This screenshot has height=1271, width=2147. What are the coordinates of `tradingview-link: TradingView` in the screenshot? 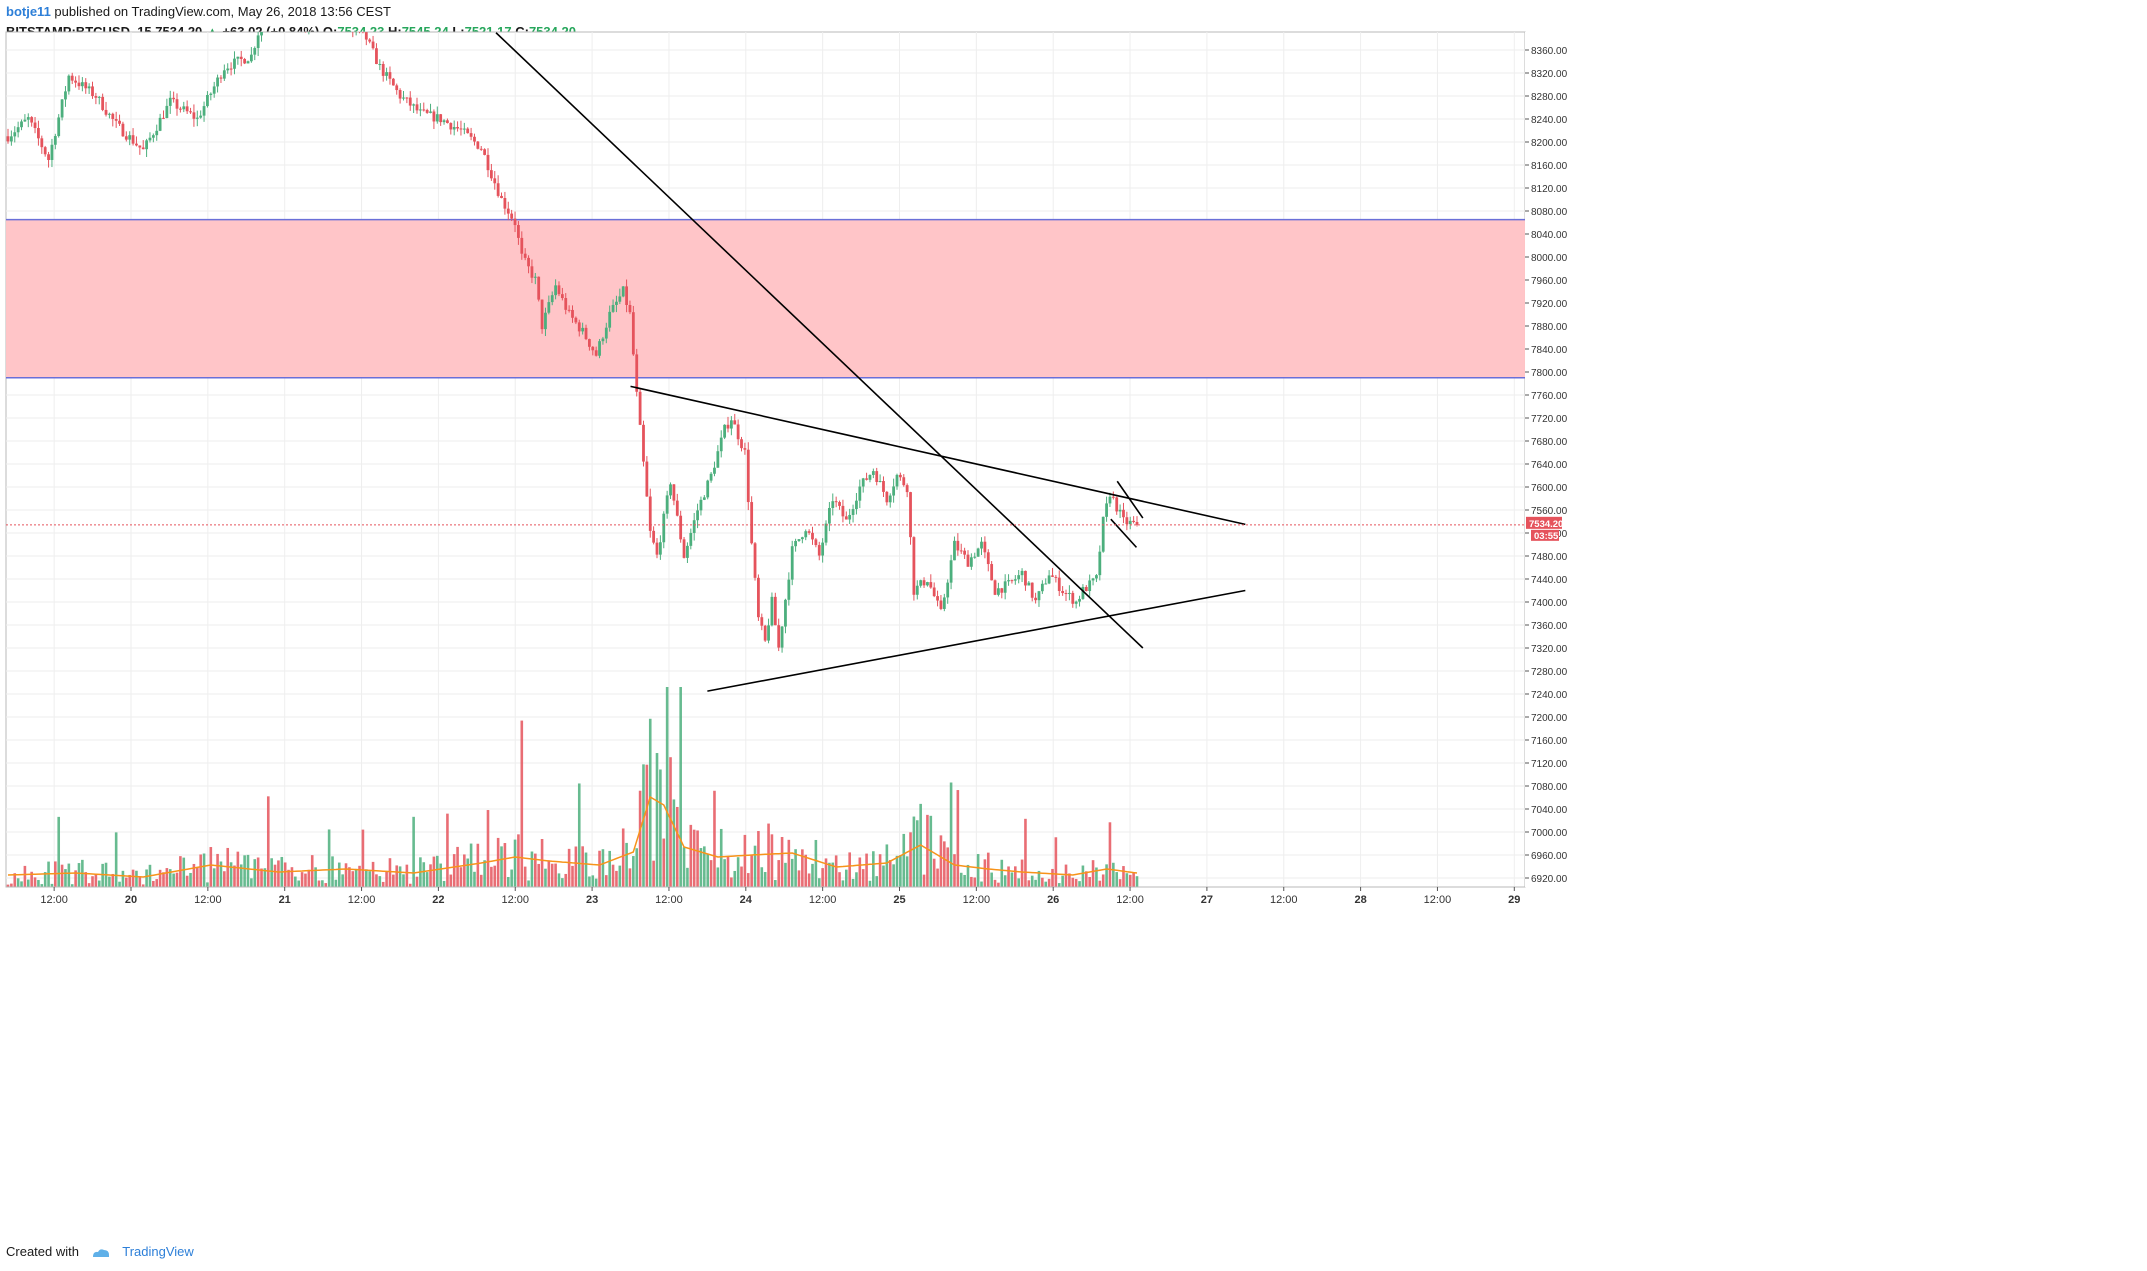 It's located at (158, 1251).